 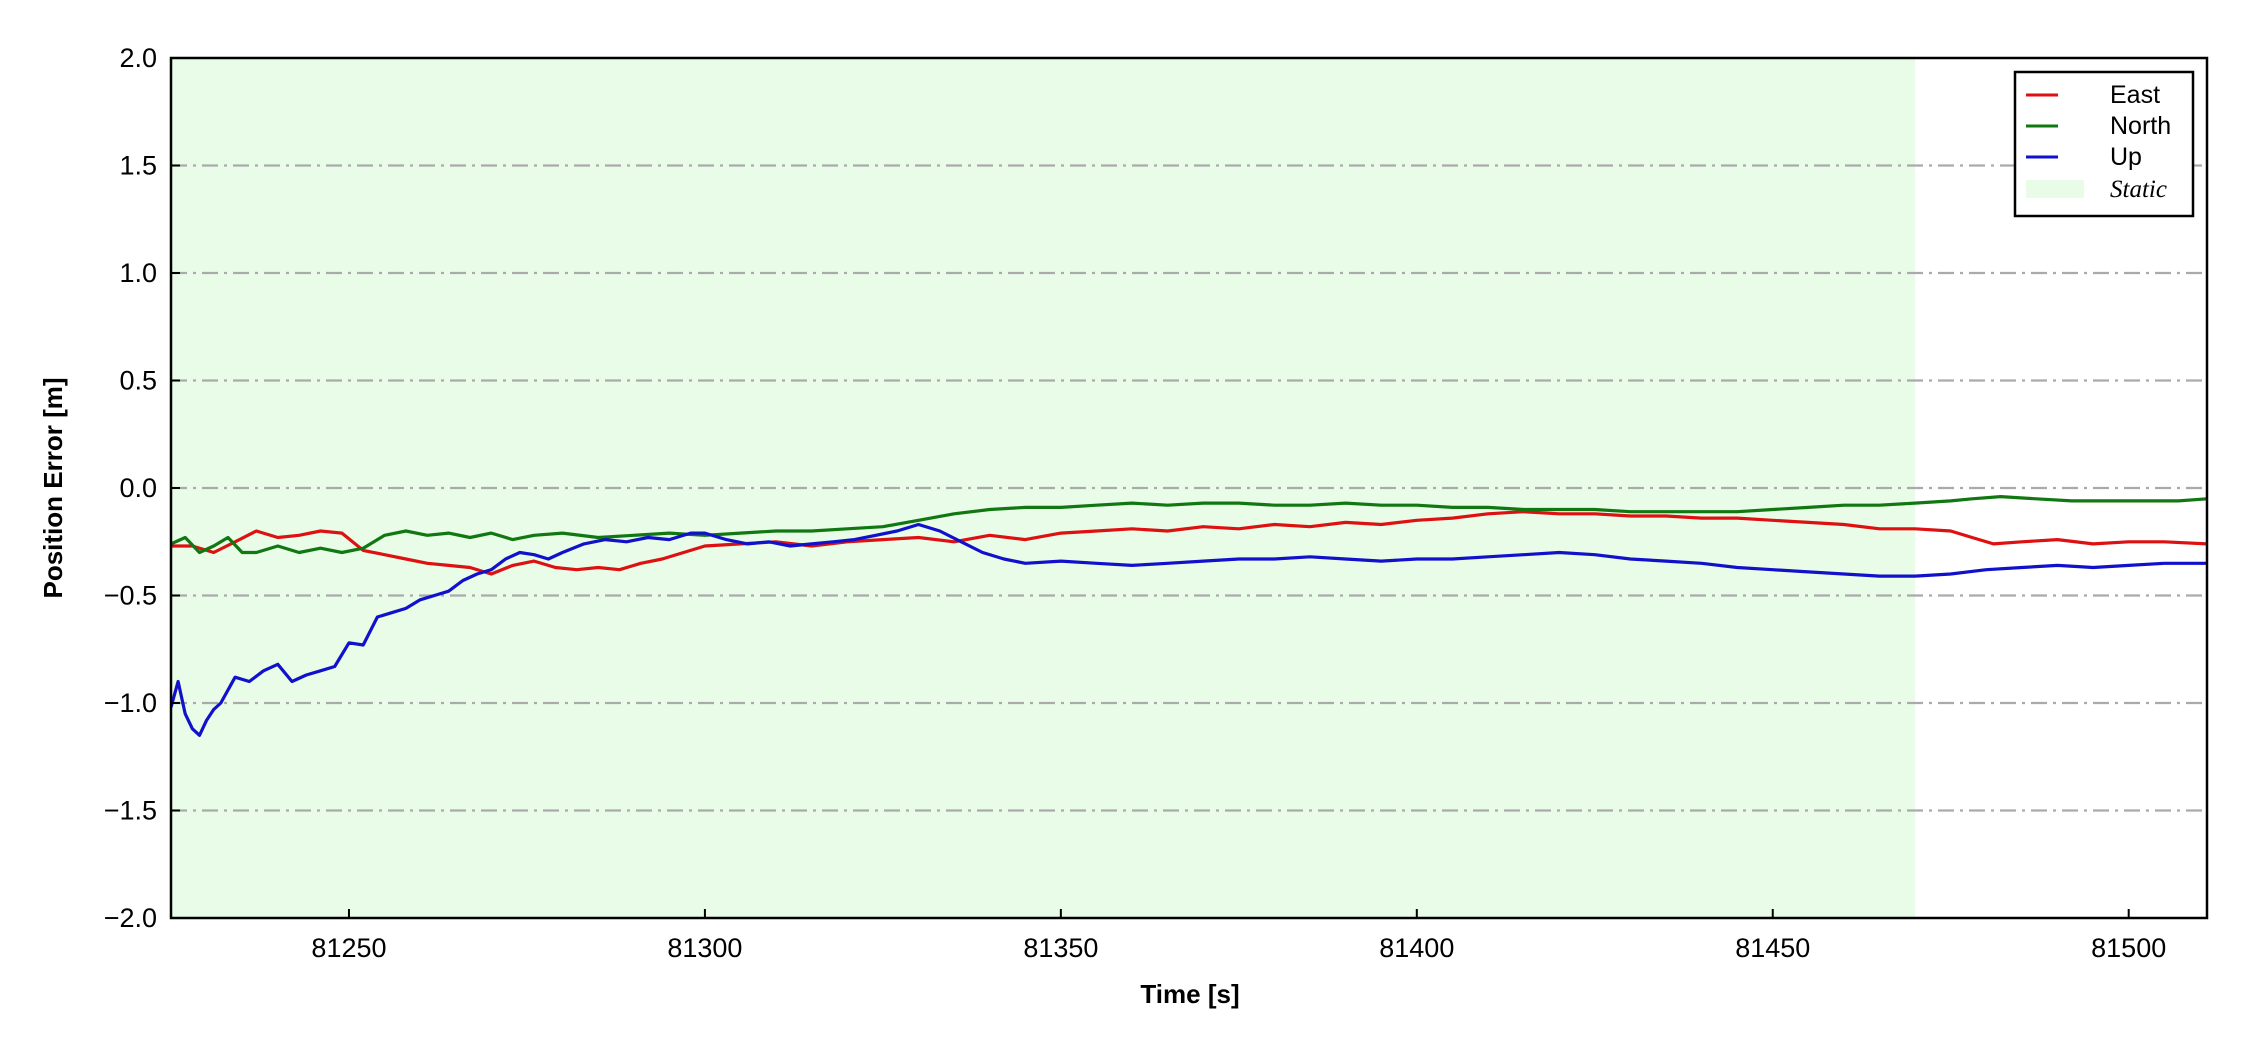 What do you see at coordinates (2135, 95) in the screenshot?
I see `legend-label-east: East` at bounding box center [2135, 95].